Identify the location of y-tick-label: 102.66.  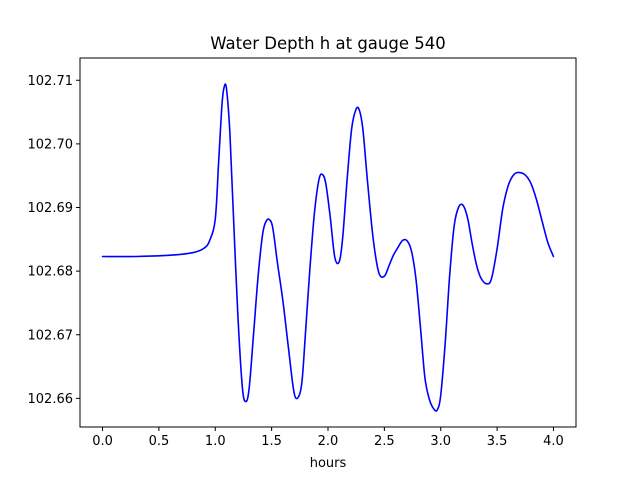
(51, 399).